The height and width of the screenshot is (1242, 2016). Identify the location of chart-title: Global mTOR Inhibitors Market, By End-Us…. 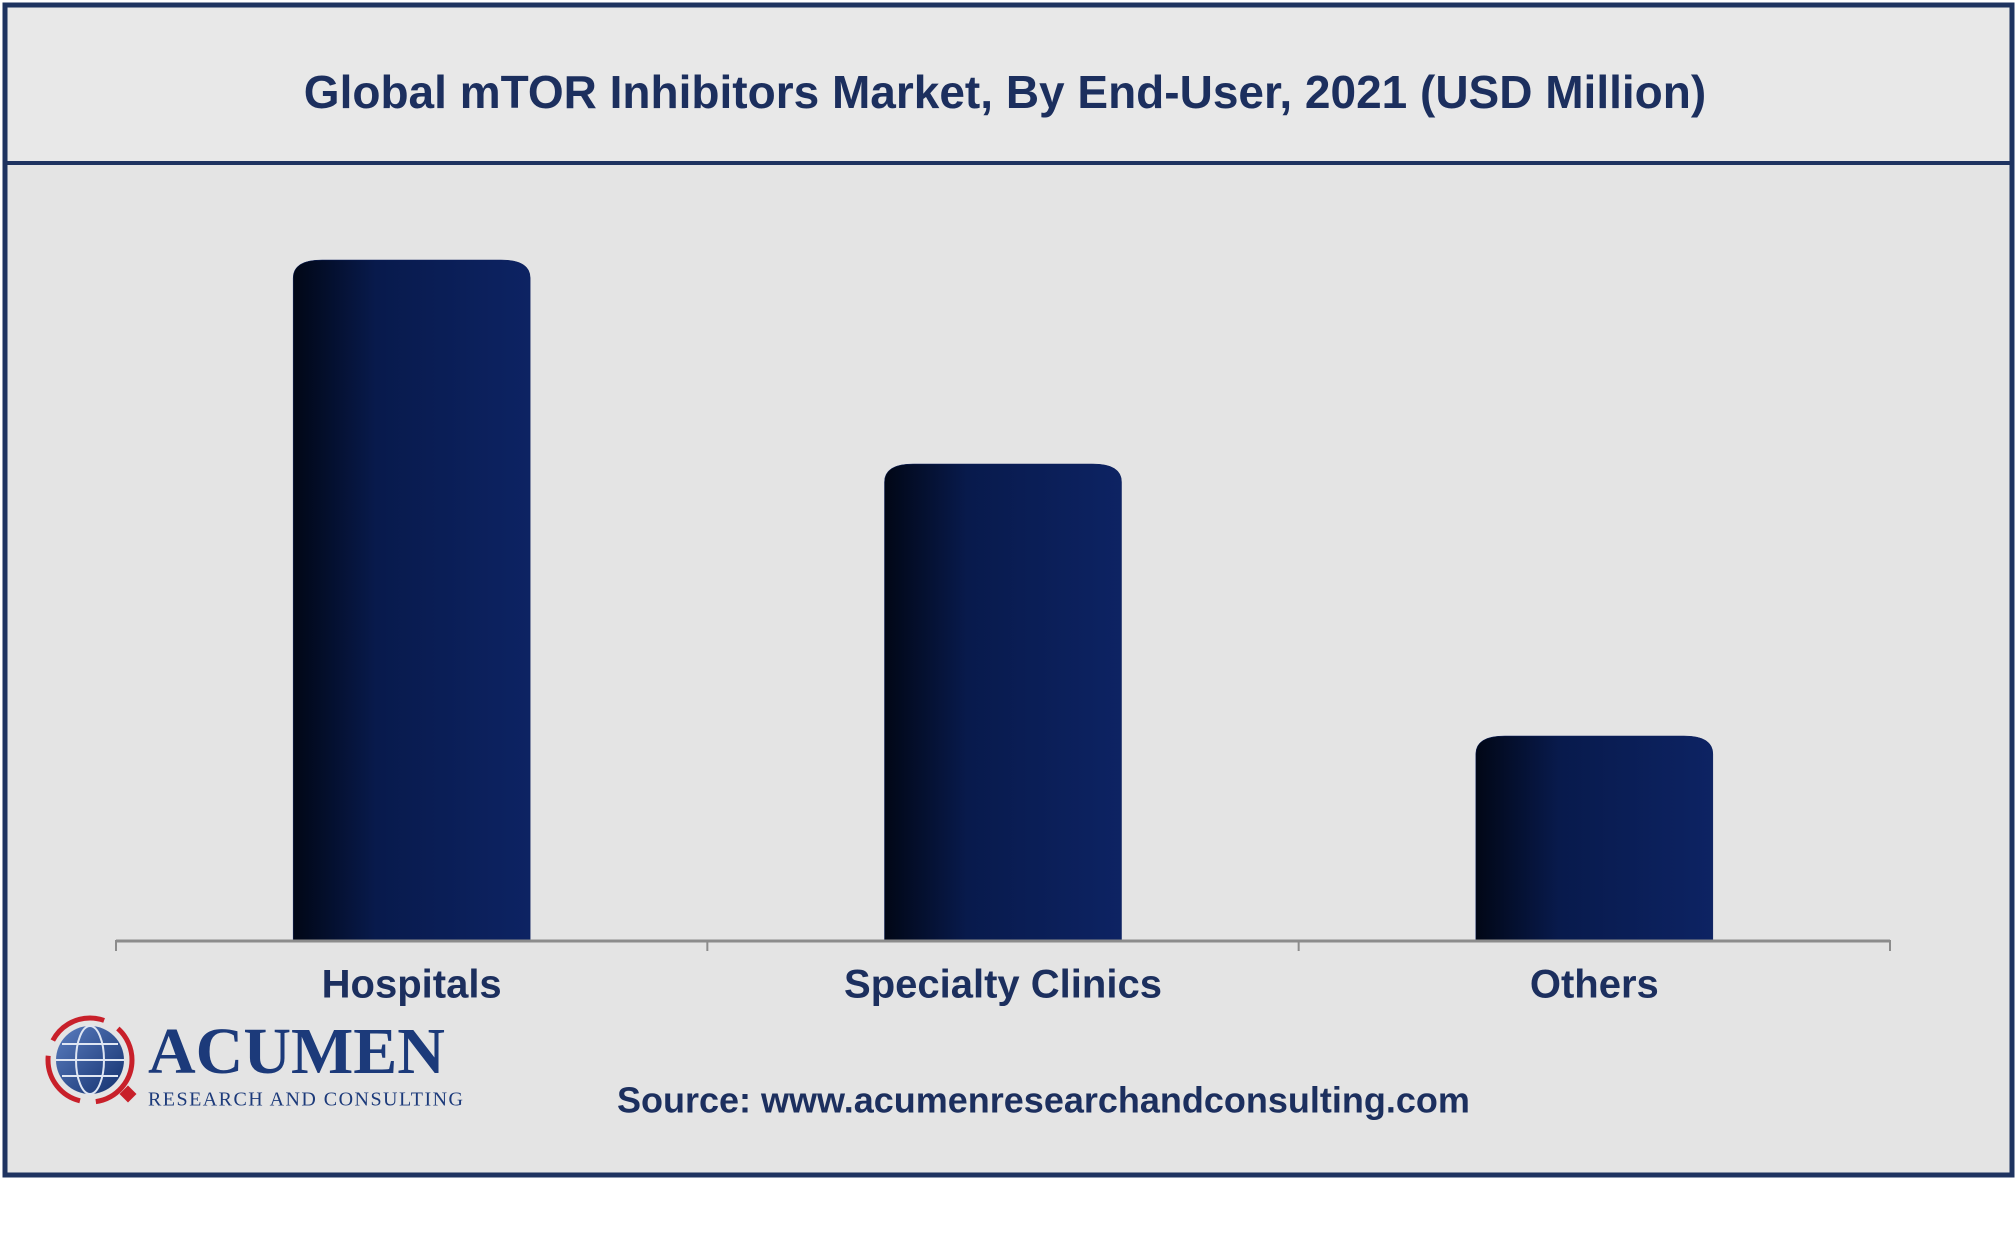
(1005, 92).